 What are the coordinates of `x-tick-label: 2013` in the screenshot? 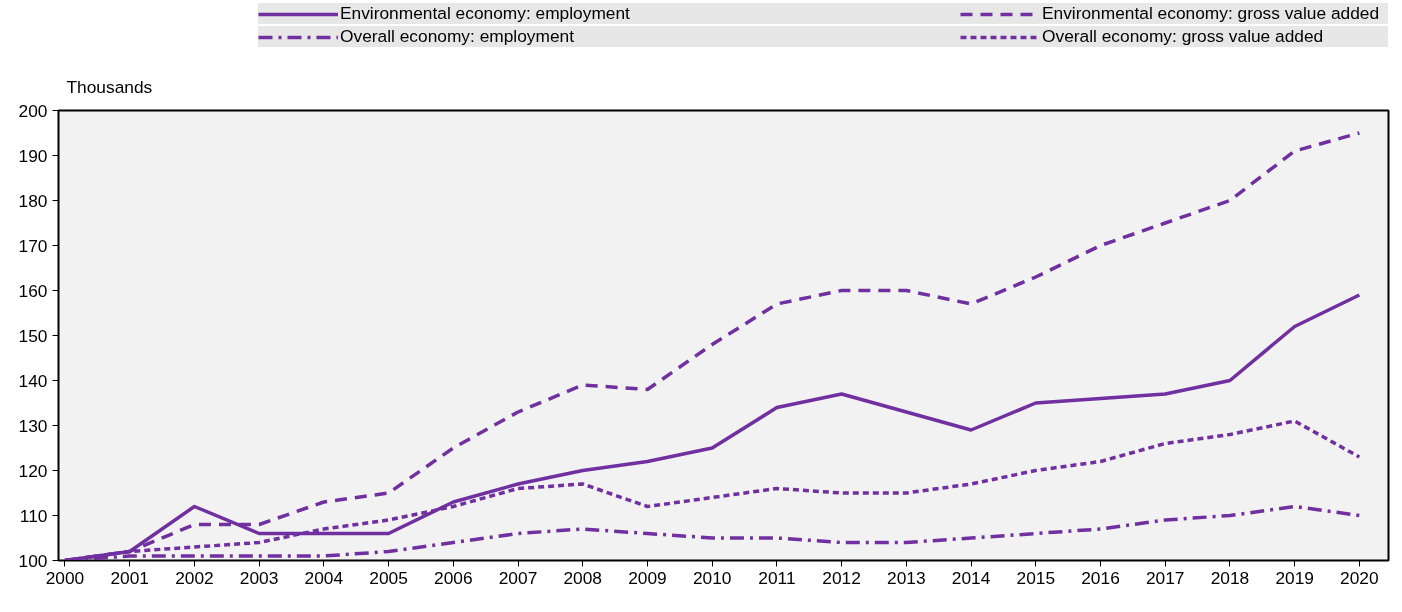 It's located at (906, 577).